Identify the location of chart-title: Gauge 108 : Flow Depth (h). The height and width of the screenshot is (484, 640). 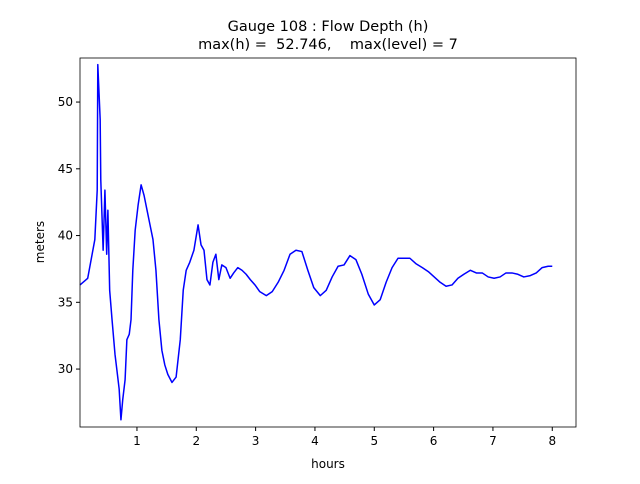
(328, 27).